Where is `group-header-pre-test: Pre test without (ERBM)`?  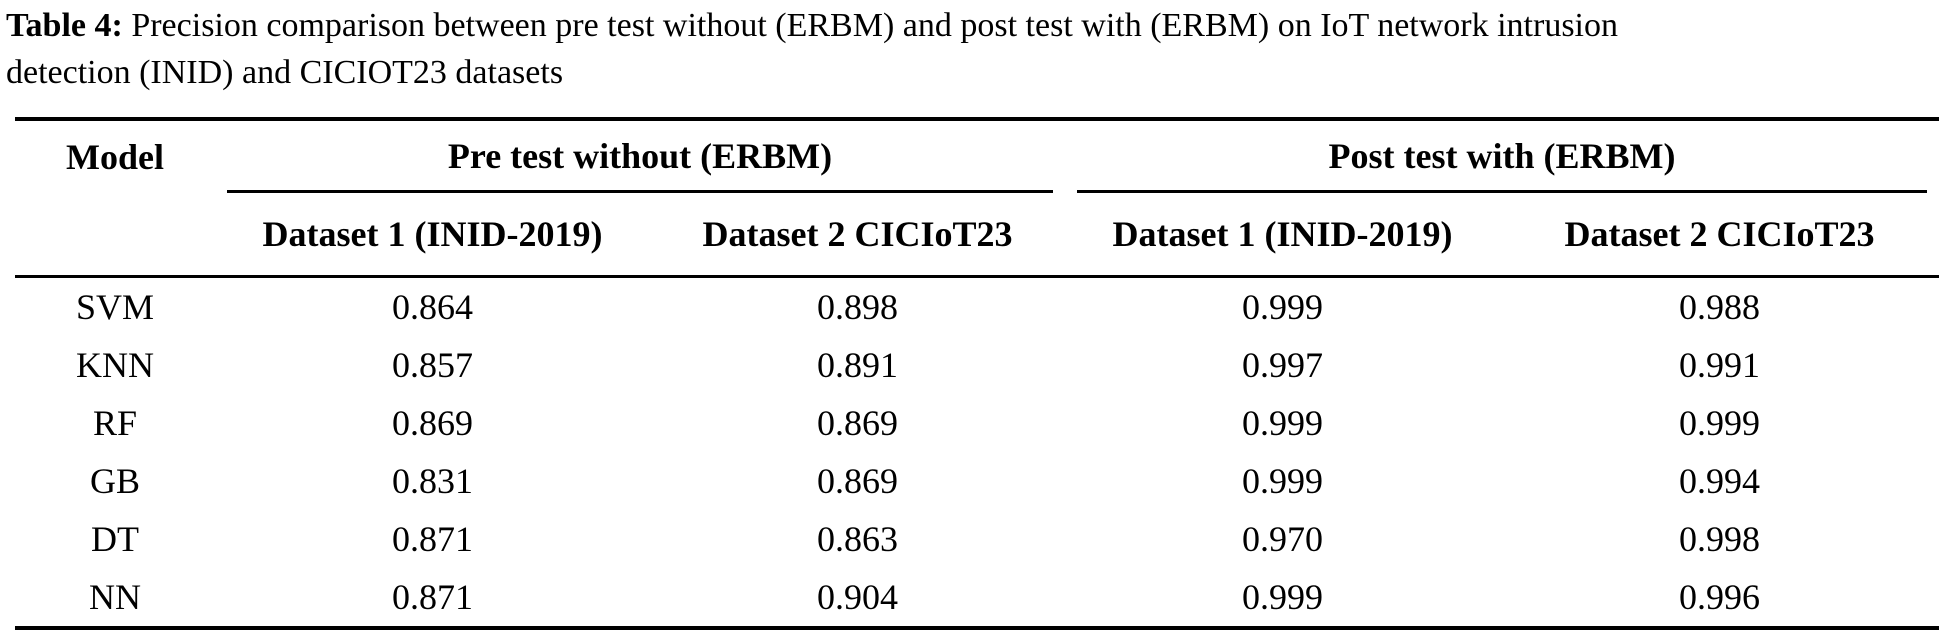
group-header-pre-test: Pre test without (ERBM) is located at coordinates (640, 156).